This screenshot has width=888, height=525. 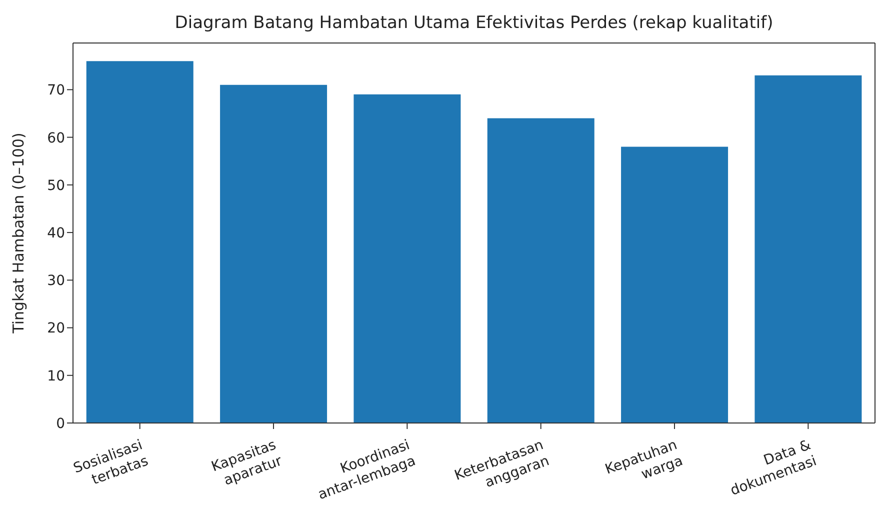 What do you see at coordinates (56, 186) in the screenshot?
I see `y-tick-label: 50` at bounding box center [56, 186].